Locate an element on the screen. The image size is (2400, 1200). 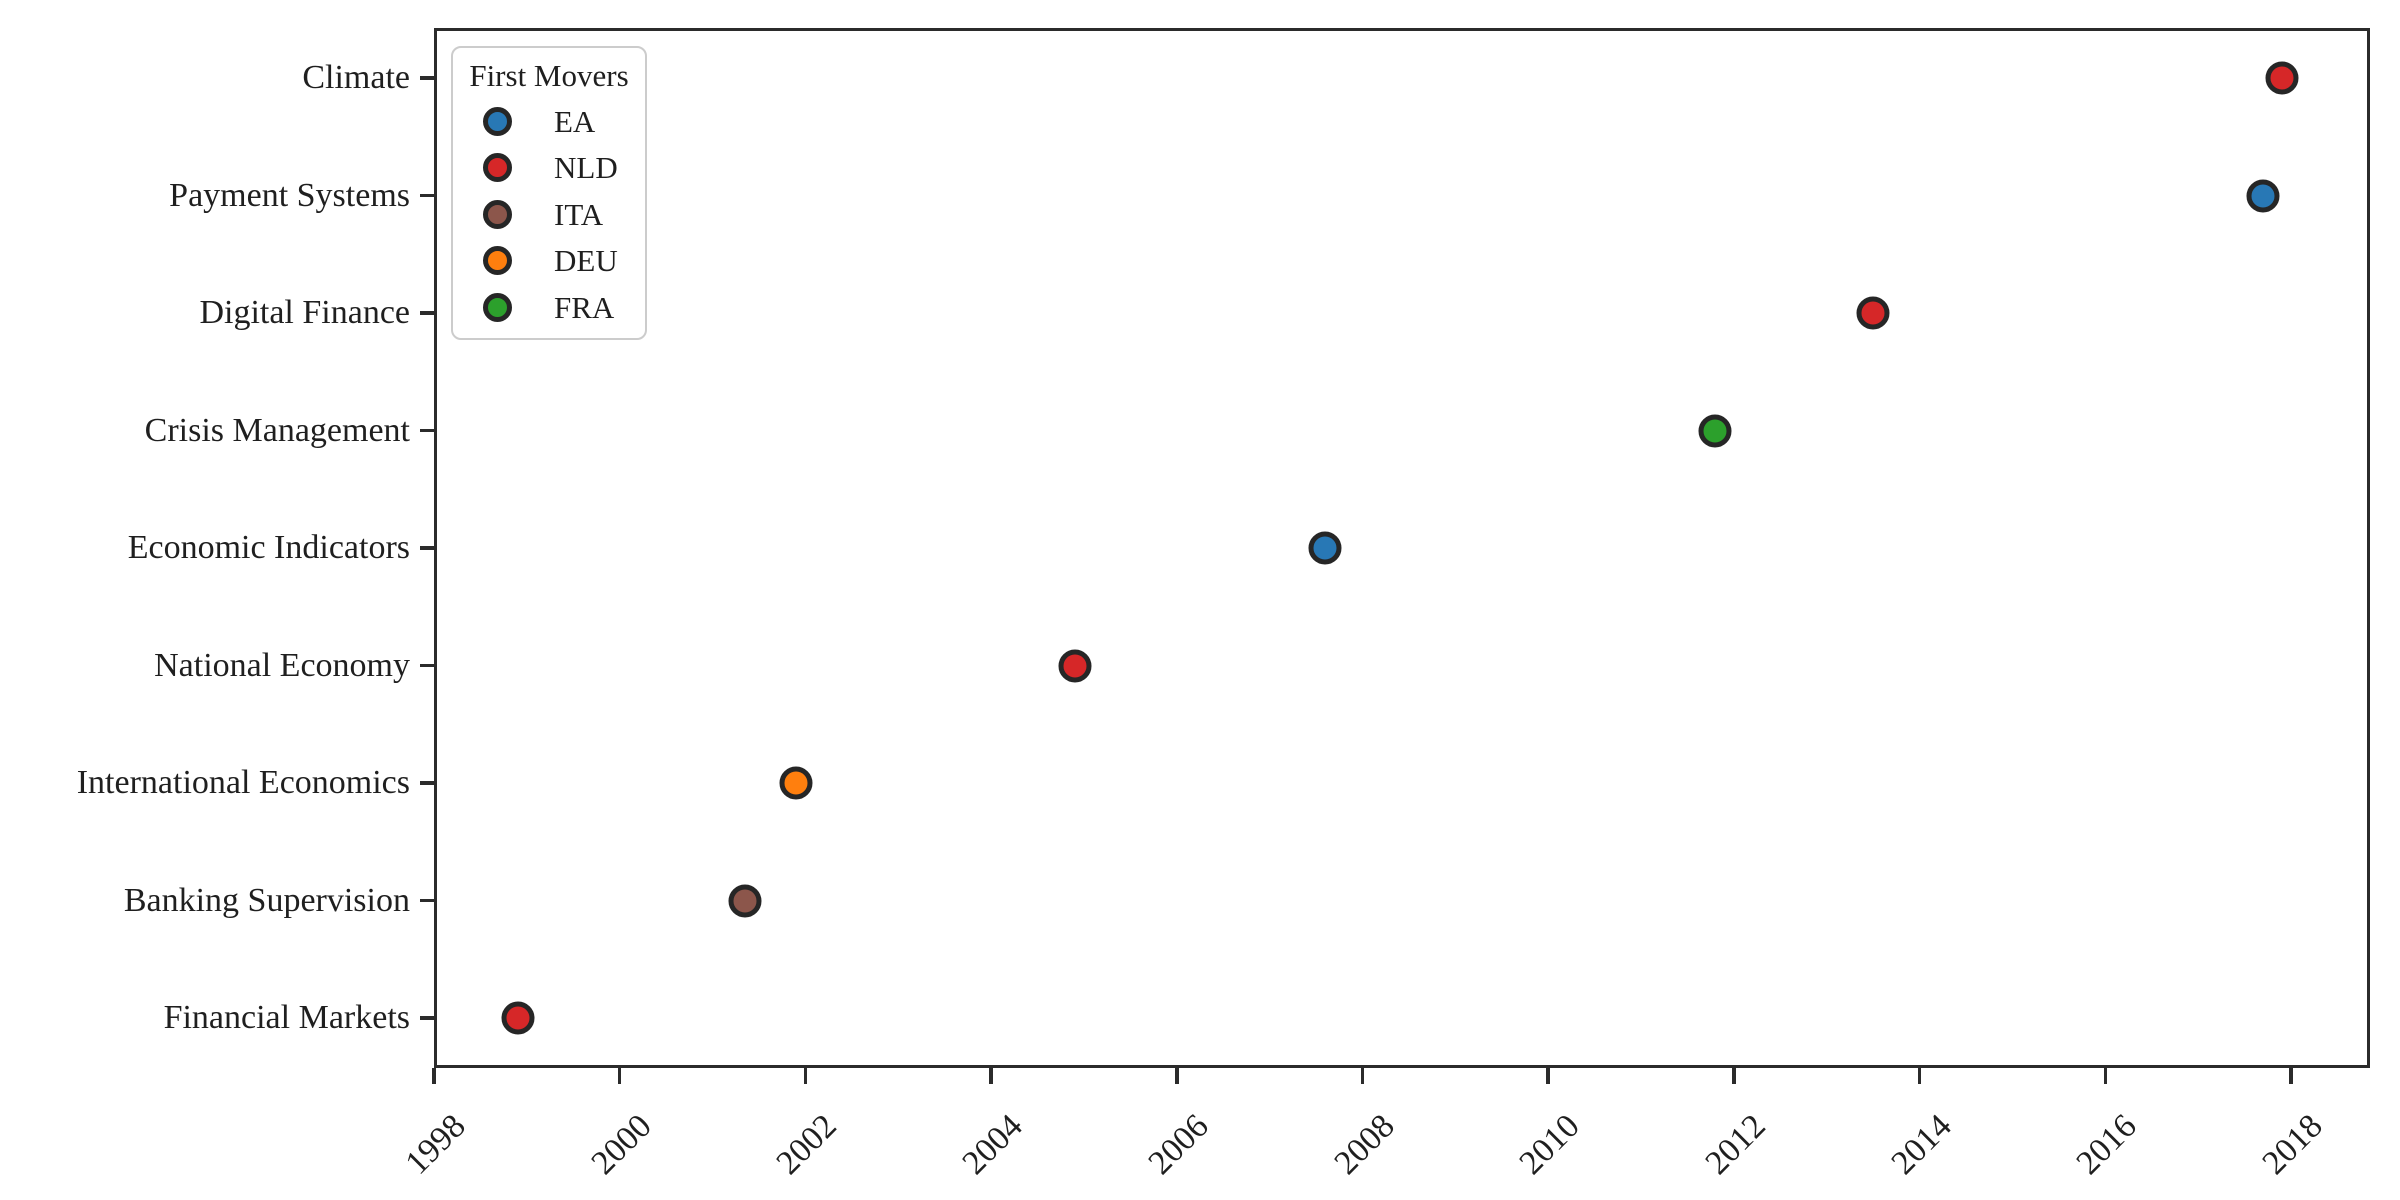
y-tick-label: National Economy is located at coordinates (282, 665).